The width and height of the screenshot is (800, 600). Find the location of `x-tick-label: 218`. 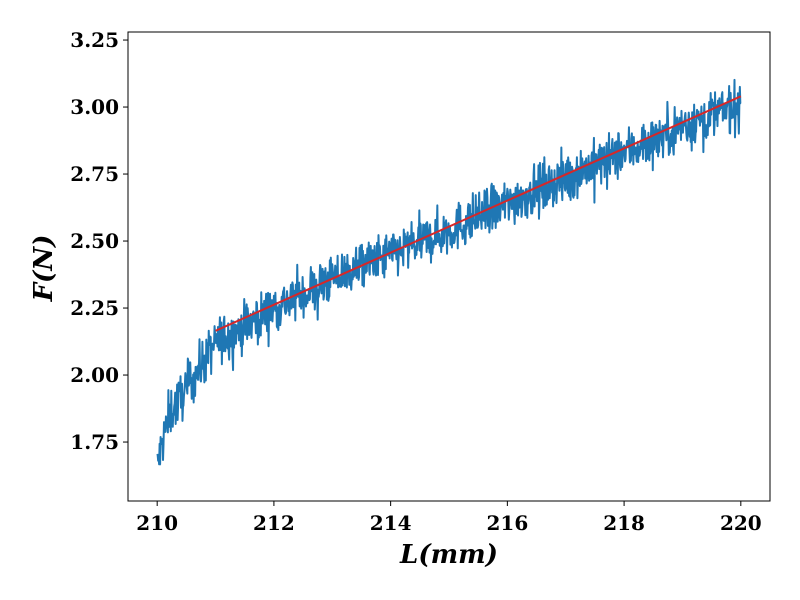

x-tick-label: 218 is located at coordinates (624, 523).